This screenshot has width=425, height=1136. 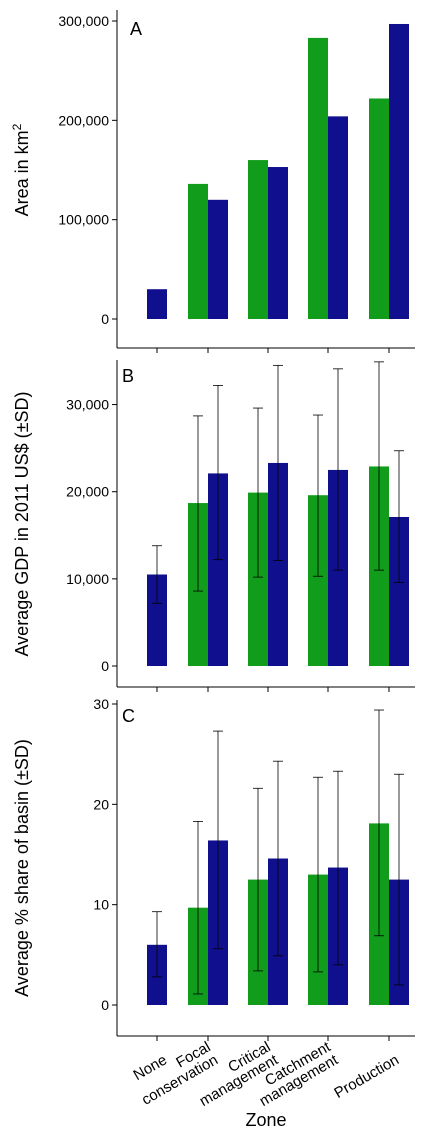 I want to click on x-tick-label-line: Production, so click(x=366, y=1076).